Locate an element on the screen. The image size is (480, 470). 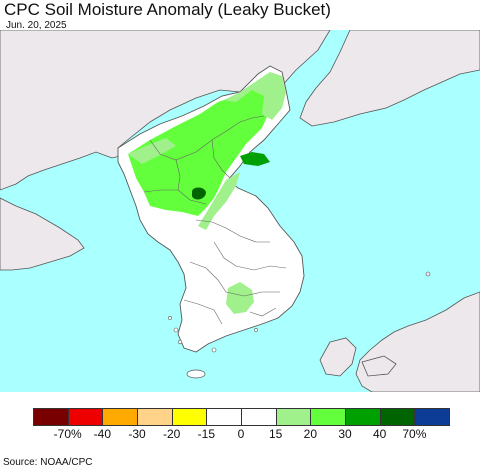
province-borders is located at coordinates (215, 220).